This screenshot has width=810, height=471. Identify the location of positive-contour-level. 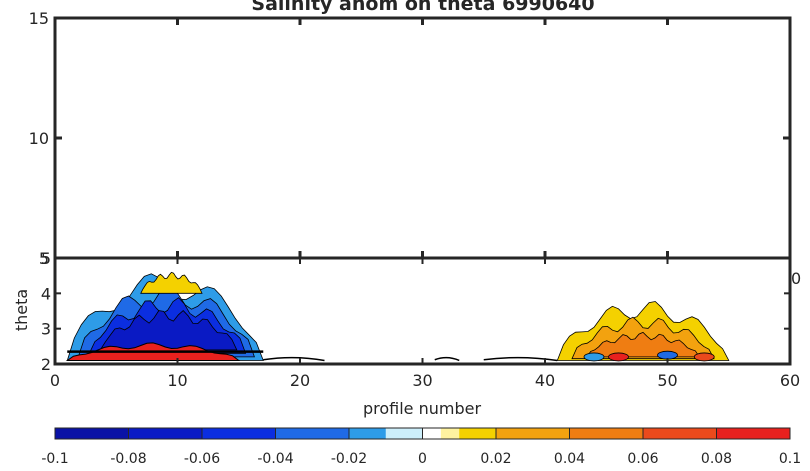
(643, 344).